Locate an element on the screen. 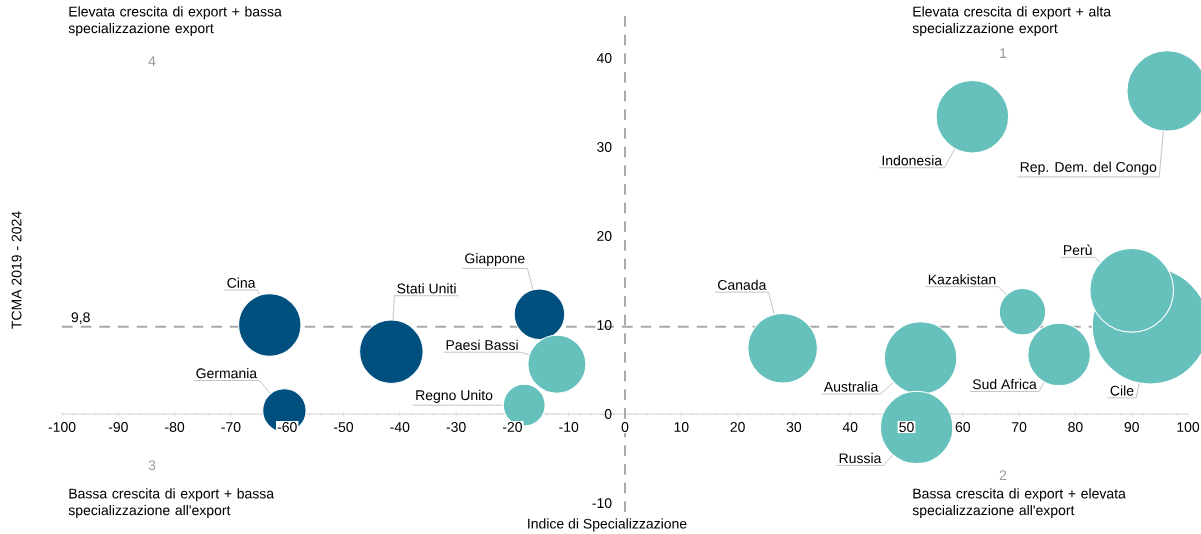 The height and width of the screenshot is (534, 1201). annotation: Cile is located at coordinates (1122, 390).